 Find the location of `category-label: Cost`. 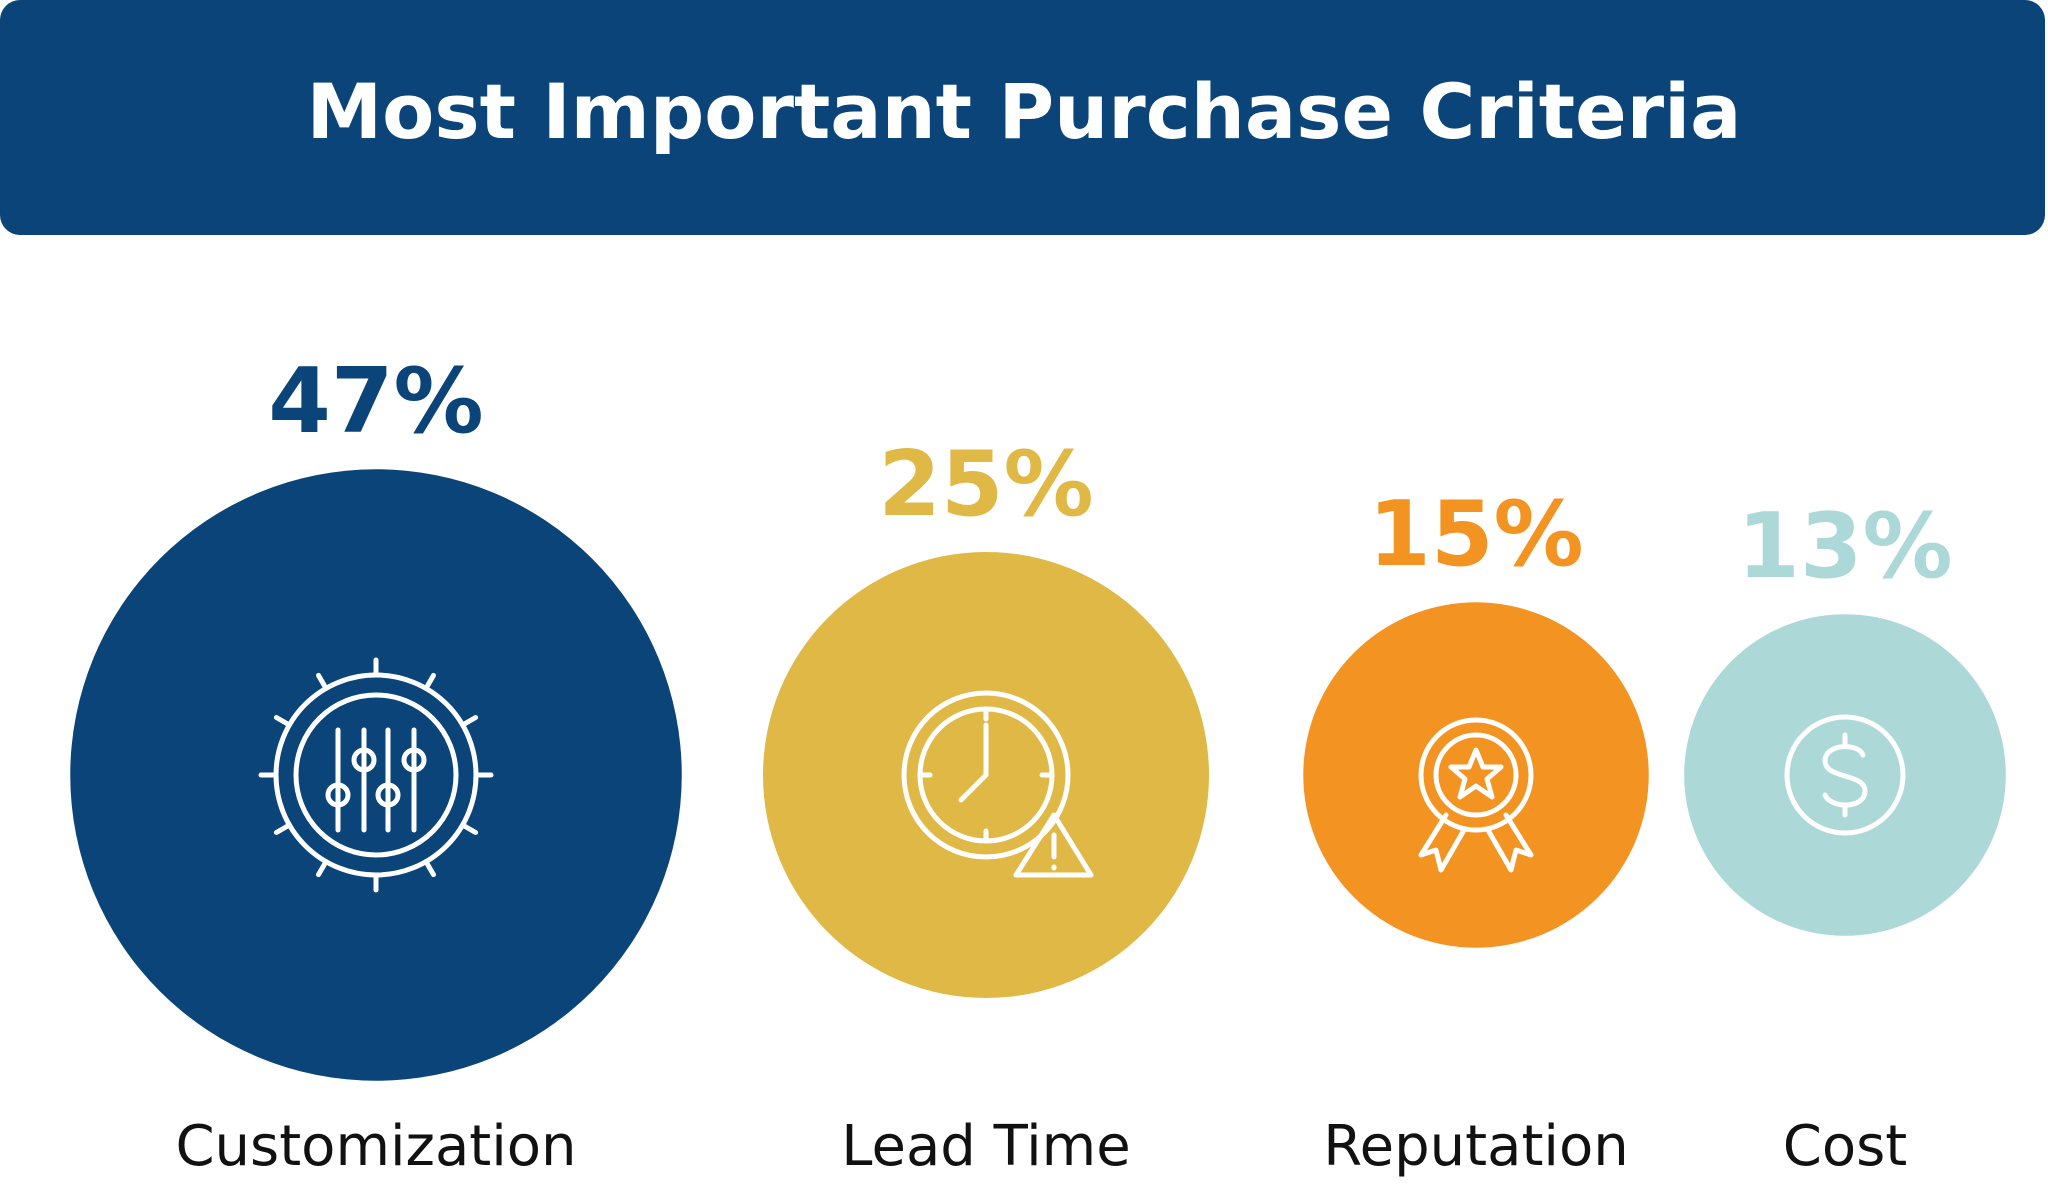

category-label: Cost is located at coordinates (1845, 1146).